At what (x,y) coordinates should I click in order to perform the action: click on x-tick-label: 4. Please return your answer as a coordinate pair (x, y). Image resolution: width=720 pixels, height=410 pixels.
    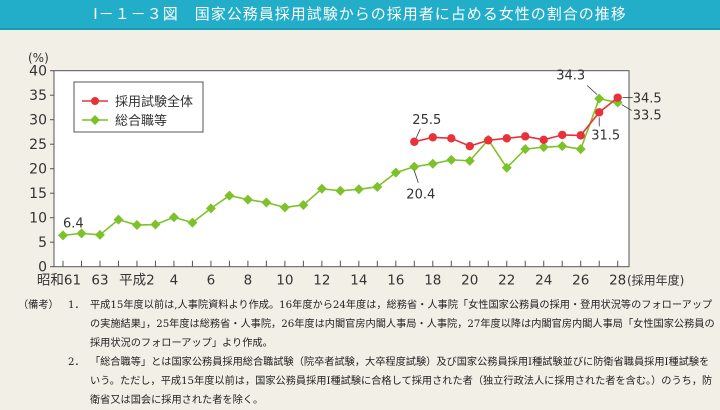
    Looking at the image, I should click on (174, 281).